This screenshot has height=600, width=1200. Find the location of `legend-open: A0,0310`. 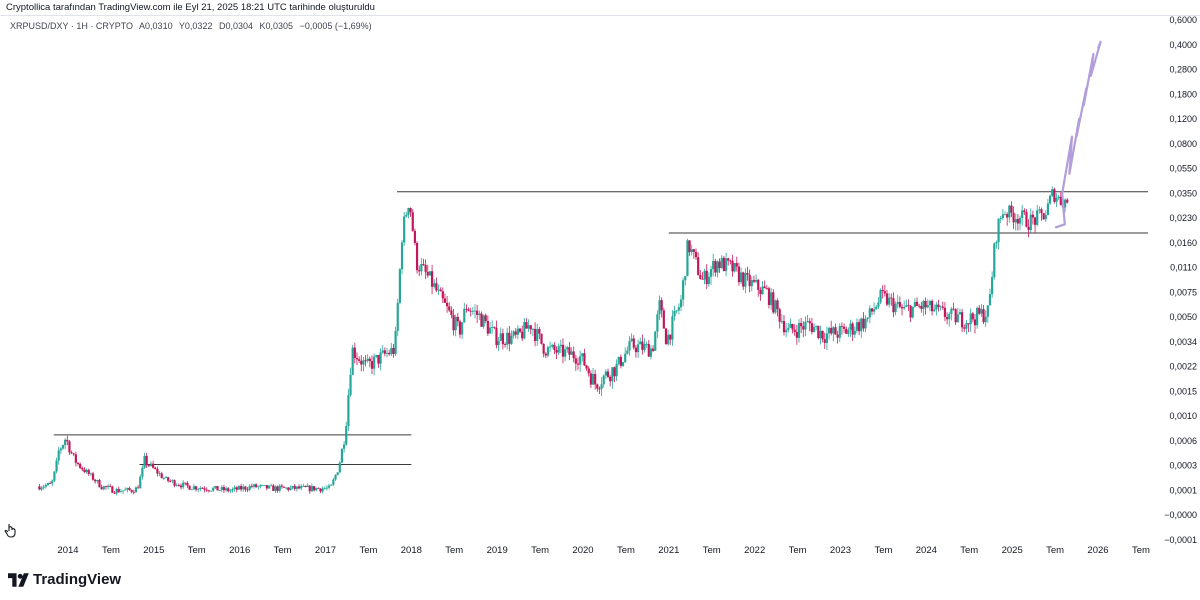

legend-open: A0,0310 is located at coordinates (156, 26).